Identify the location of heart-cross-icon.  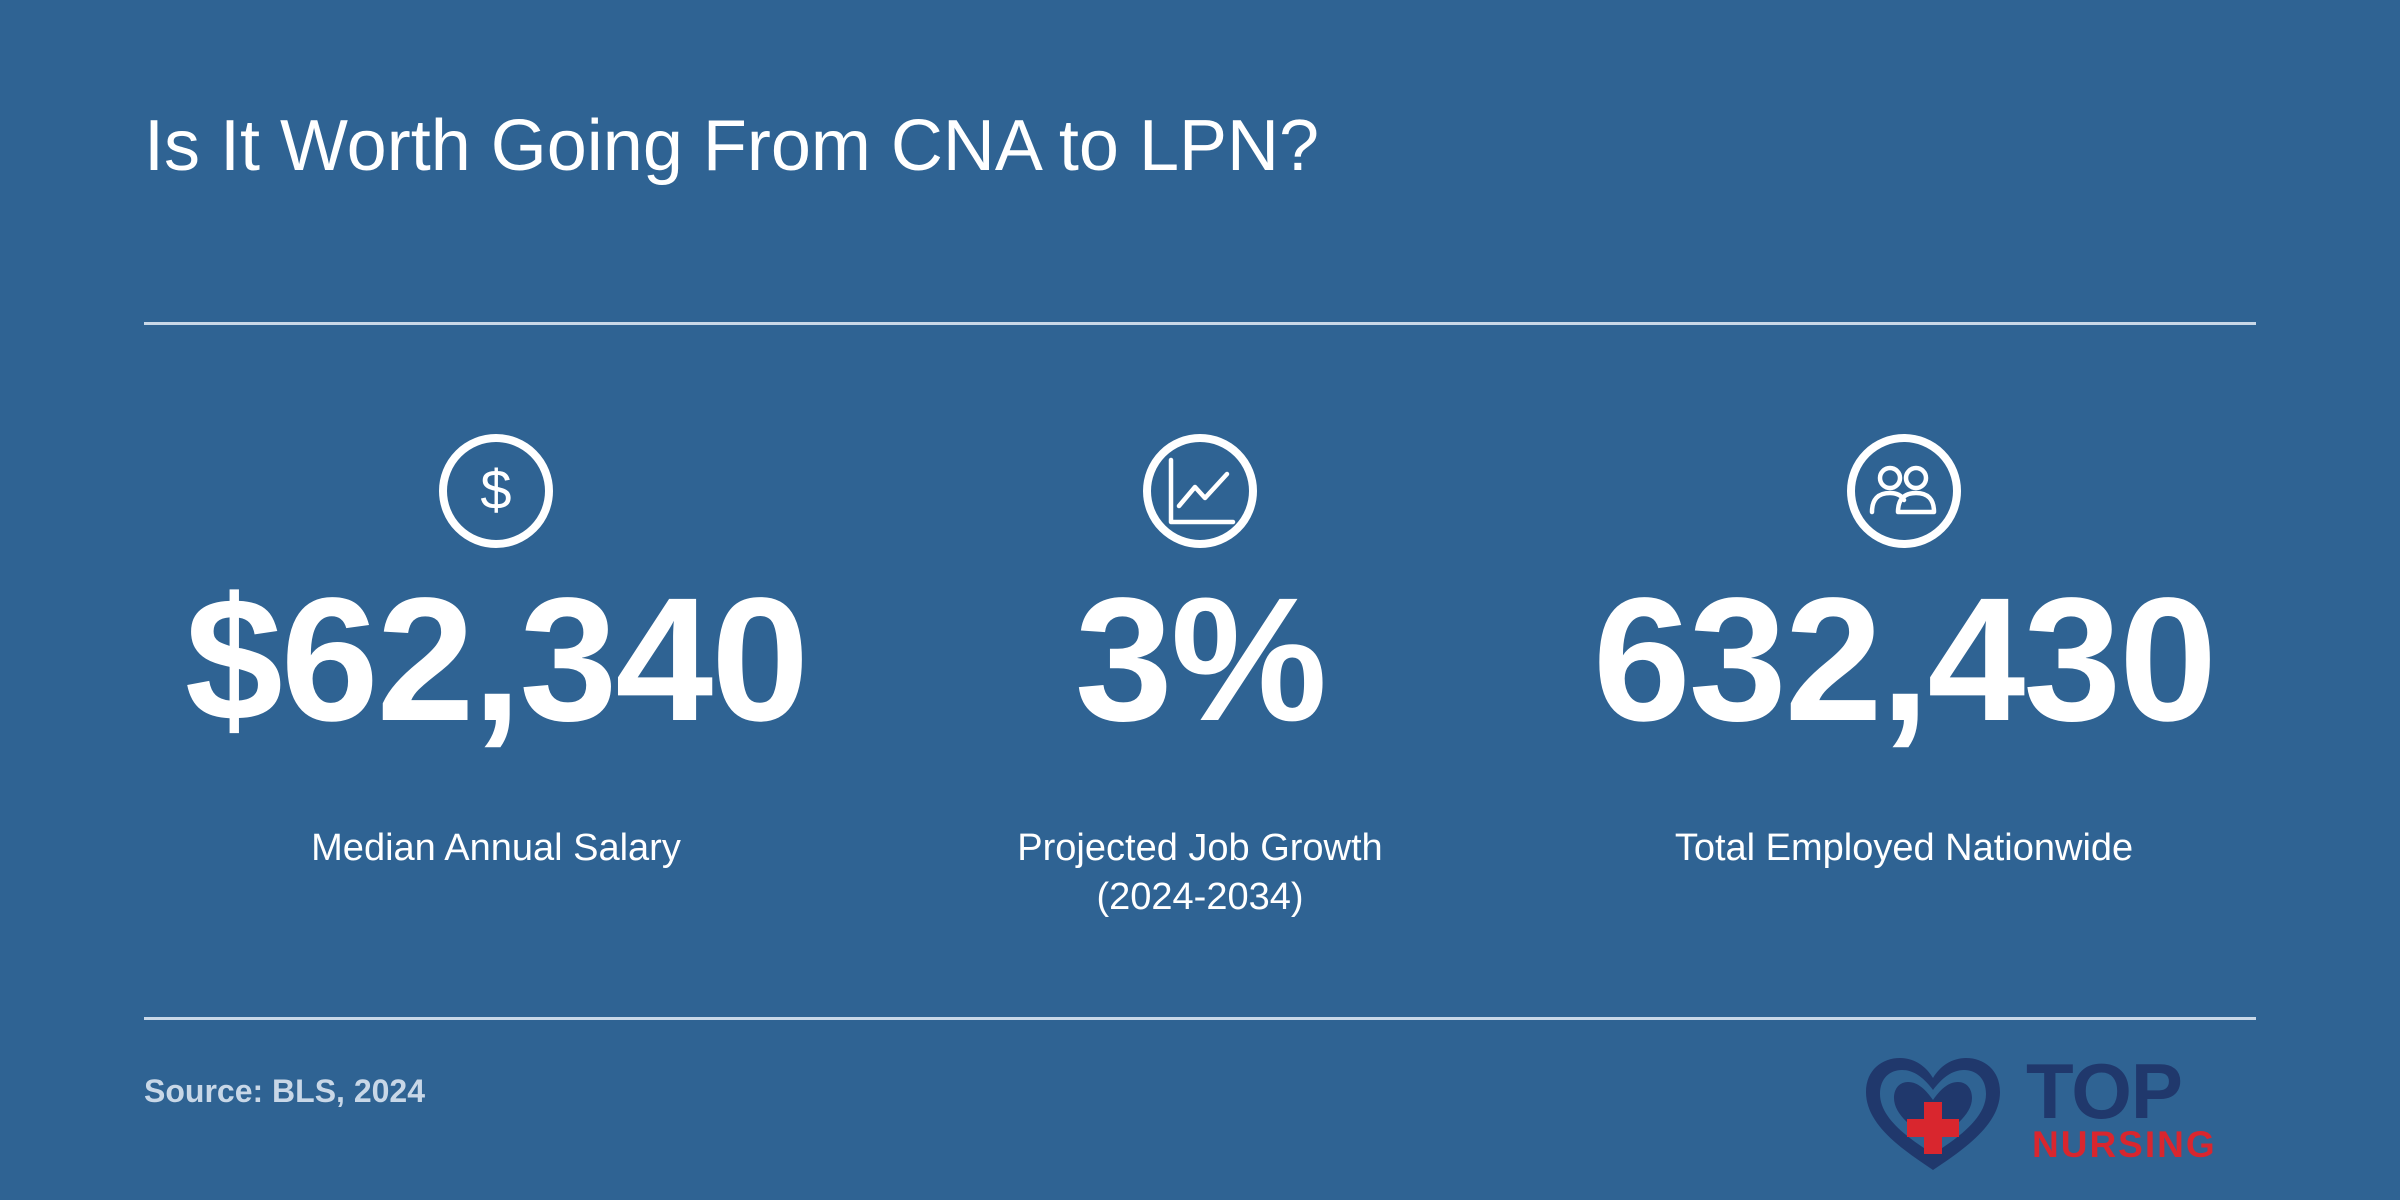
(1933, 1114).